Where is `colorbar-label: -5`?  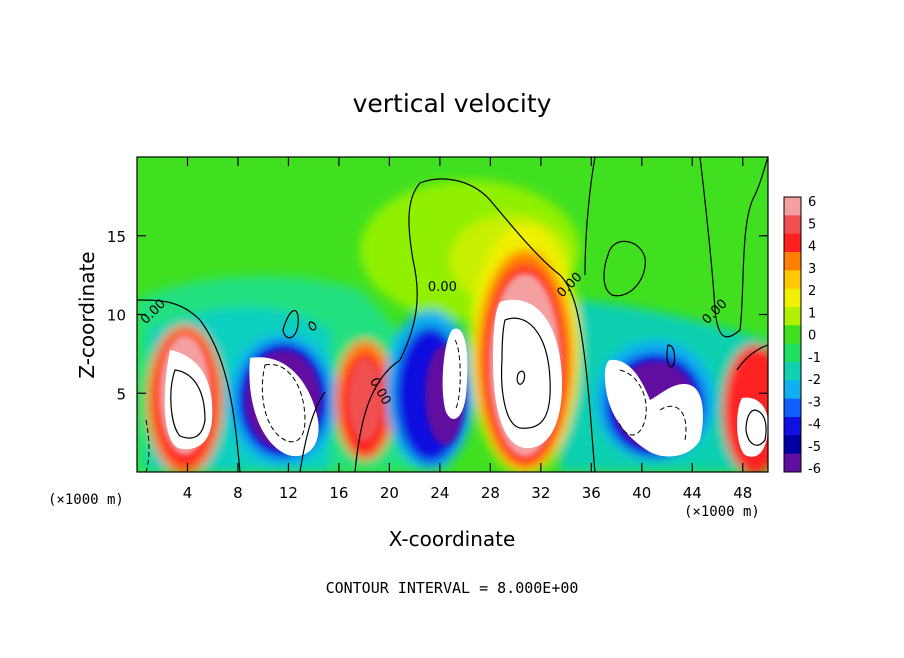
colorbar-label: -5 is located at coordinates (814, 447).